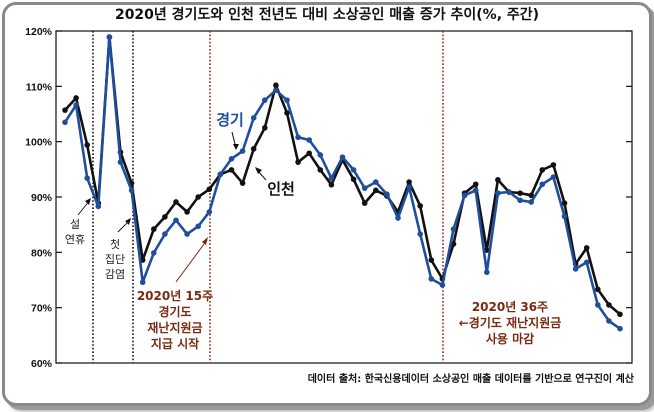 The image size is (654, 412). I want to click on y-tick-label: 70%, so click(42, 309).